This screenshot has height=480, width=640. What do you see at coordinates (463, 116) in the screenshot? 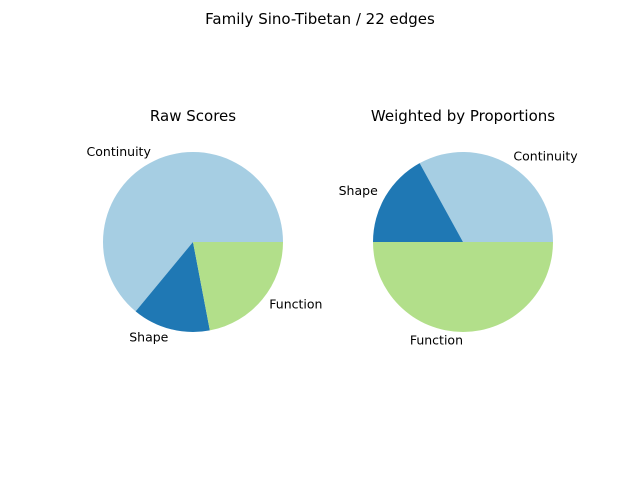
I see `pie-title-weighted: Weighted by Proportions` at bounding box center [463, 116].